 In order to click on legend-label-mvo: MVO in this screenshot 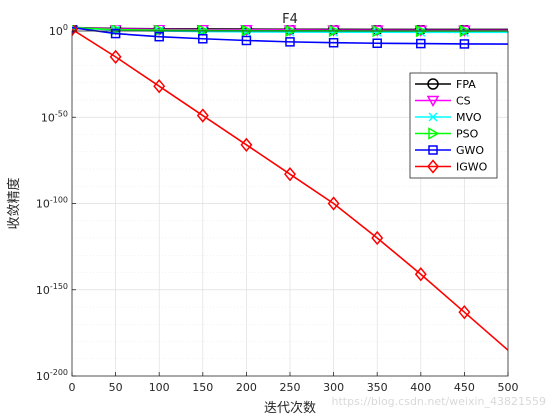, I will do `click(469, 117)`.